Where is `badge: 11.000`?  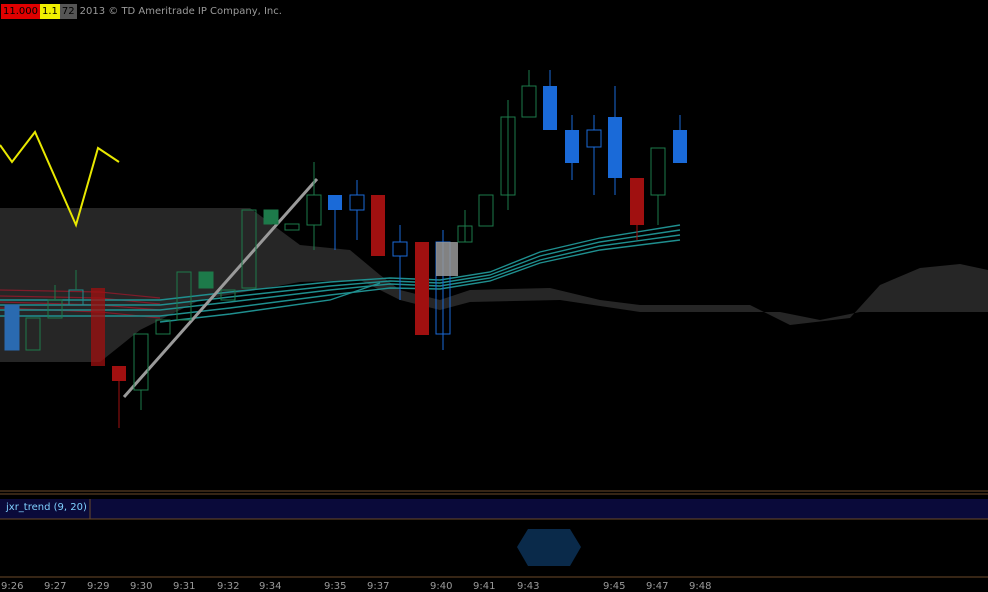 badge: 11.000 is located at coordinates (20, 11).